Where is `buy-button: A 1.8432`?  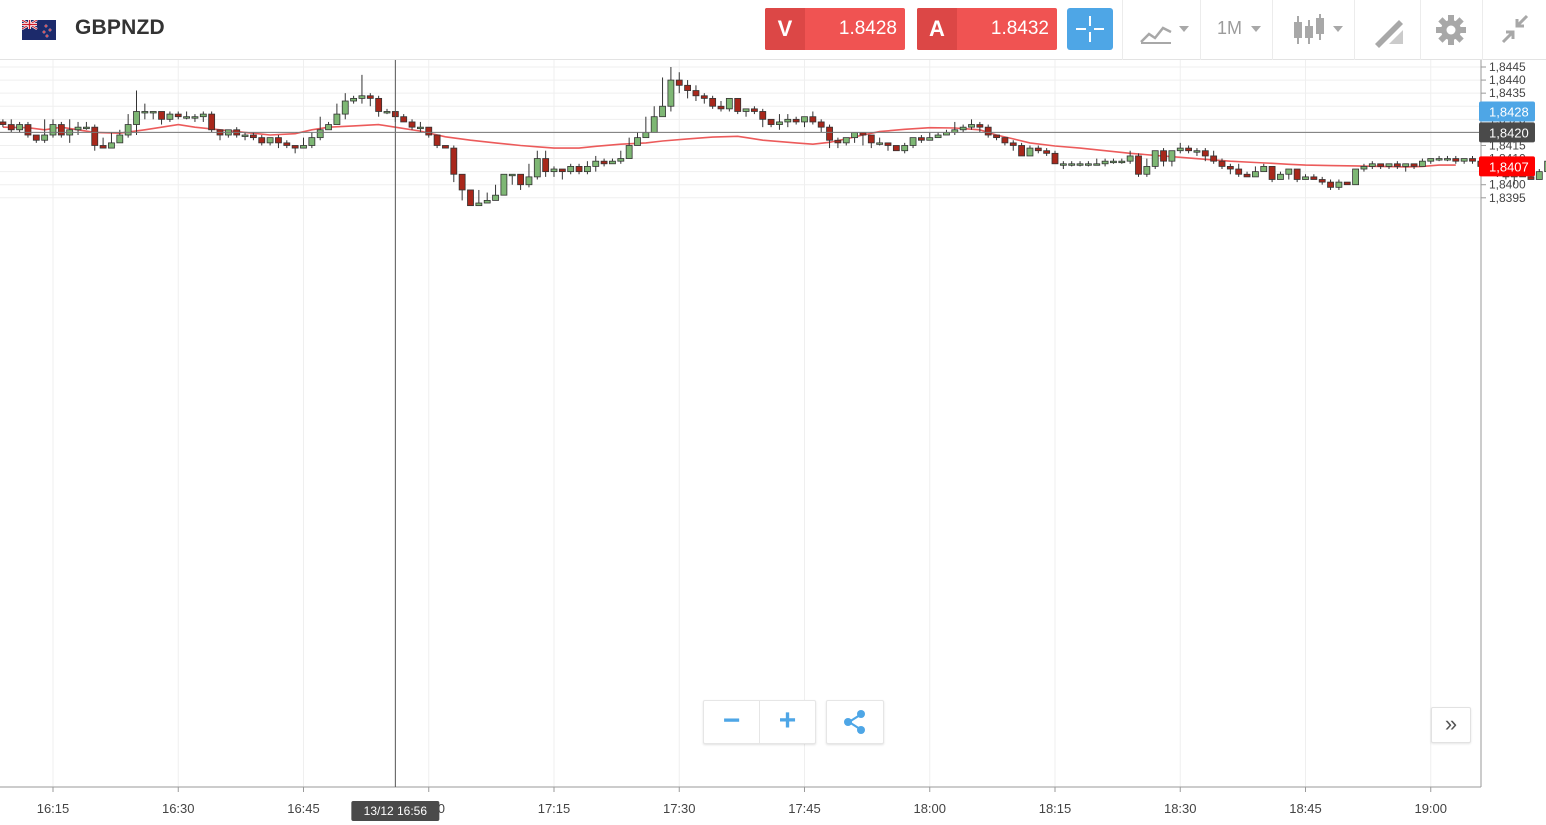
buy-button: A 1.8432 is located at coordinates (987, 29).